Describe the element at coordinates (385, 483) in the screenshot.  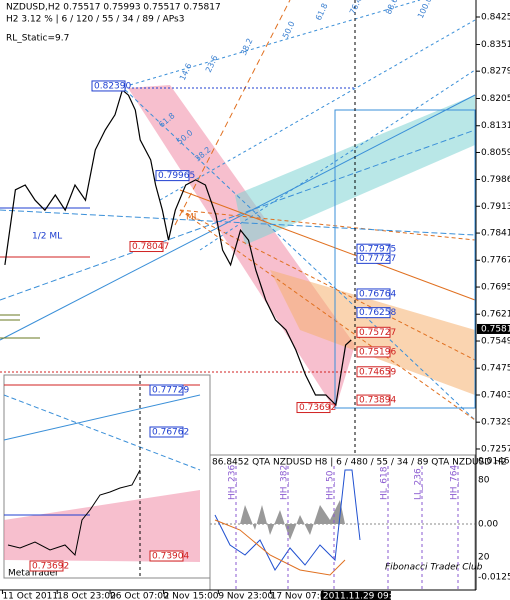
I see `marker-label: HL_618` at that location.